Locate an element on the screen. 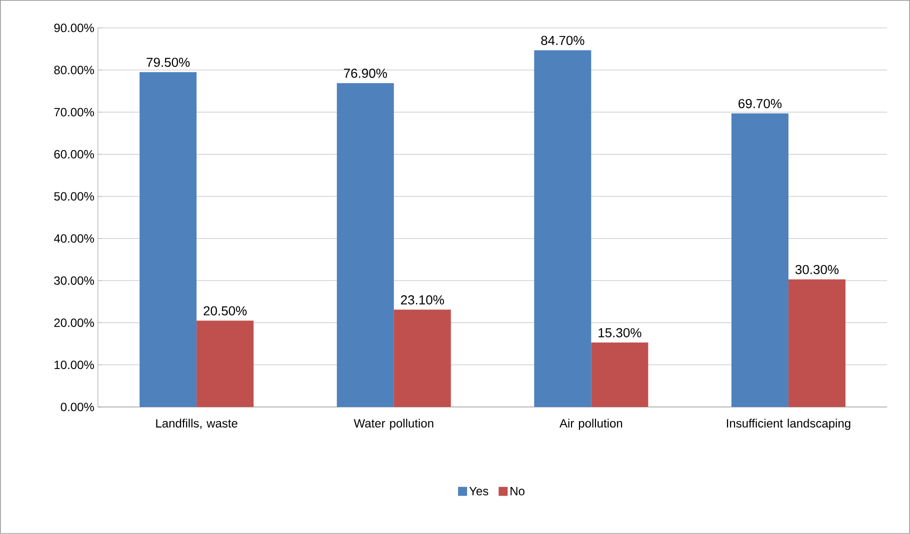 The width and height of the screenshot is (910, 534). y-tick-label: 50.00% is located at coordinates (74, 196).